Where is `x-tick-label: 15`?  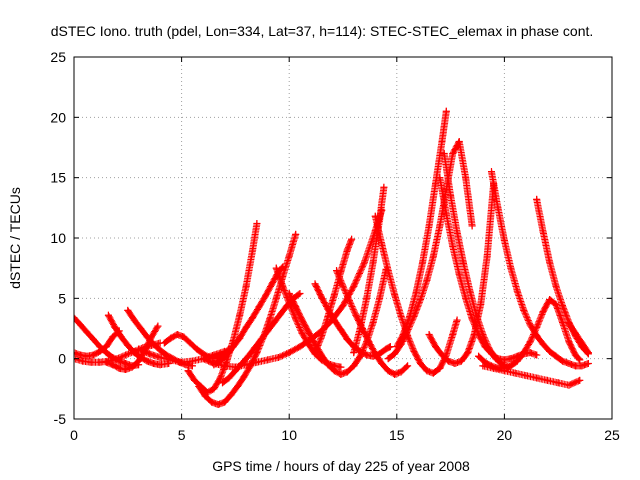 x-tick-label: 15 is located at coordinates (397, 435).